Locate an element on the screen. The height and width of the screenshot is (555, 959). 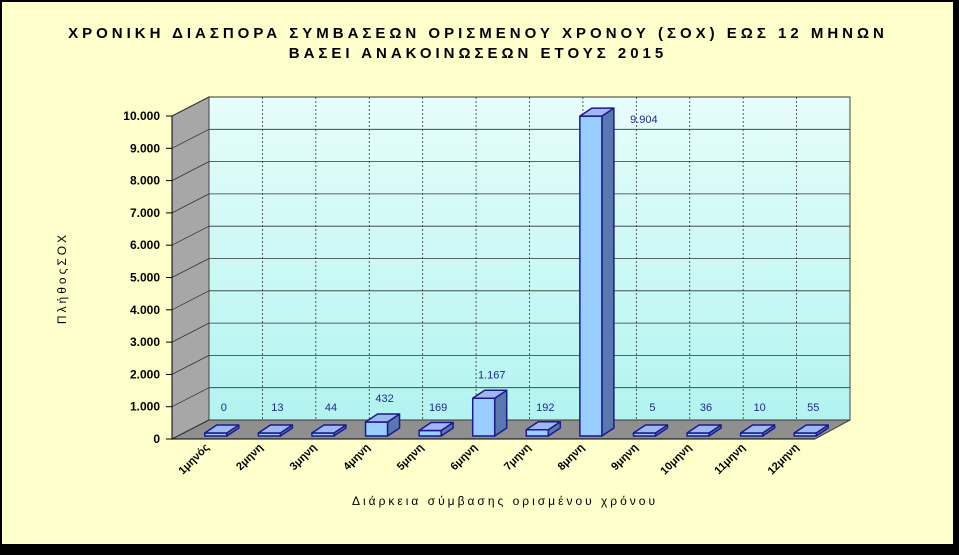
data-label: 36 is located at coordinates (706, 408).